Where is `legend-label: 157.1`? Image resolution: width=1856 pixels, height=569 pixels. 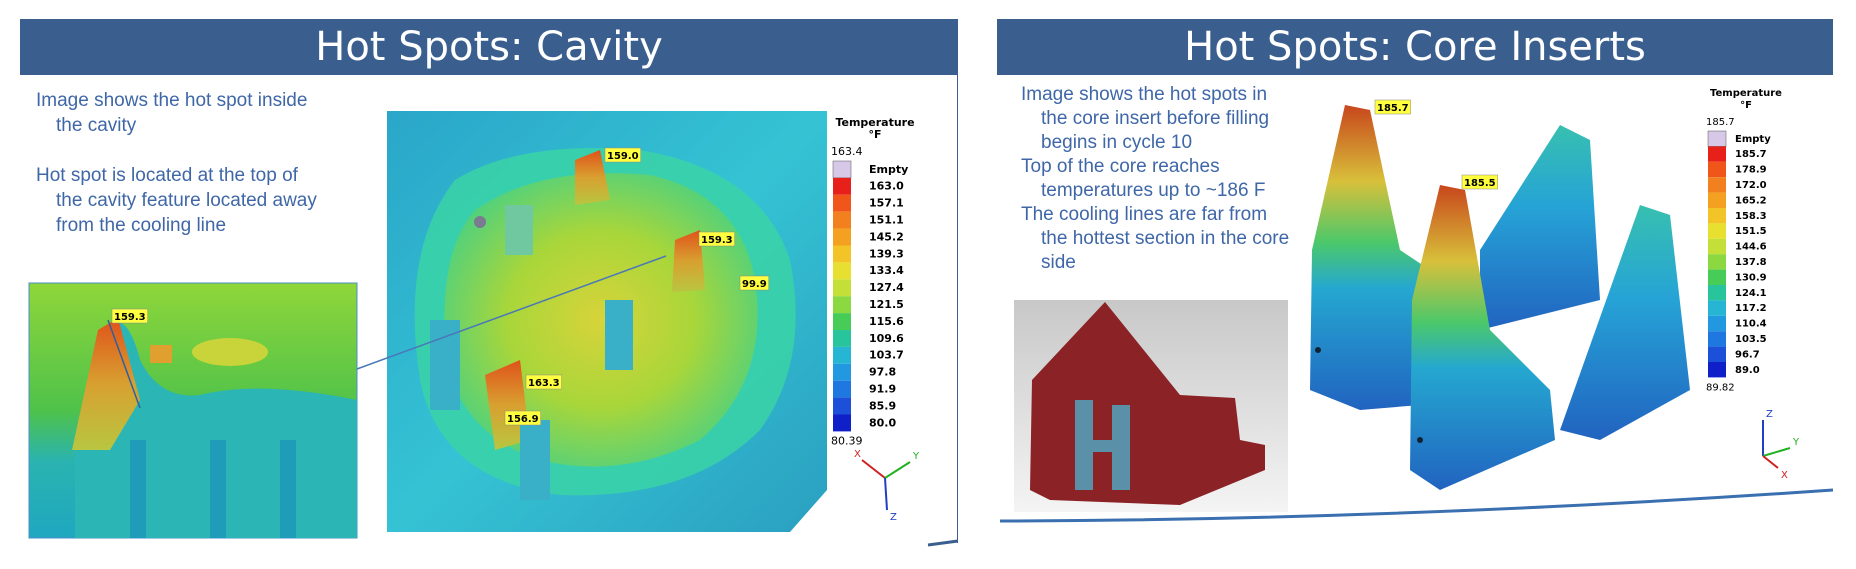 legend-label: 157.1 is located at coordinates (886, 203).